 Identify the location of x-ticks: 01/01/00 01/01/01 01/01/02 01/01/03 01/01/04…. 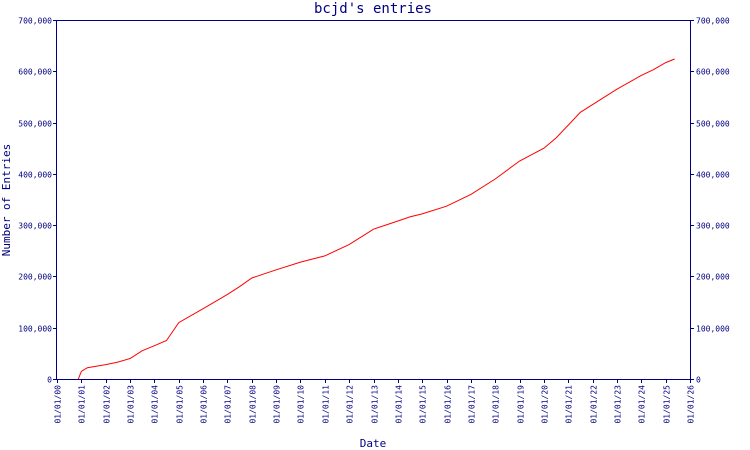
(375, 401).